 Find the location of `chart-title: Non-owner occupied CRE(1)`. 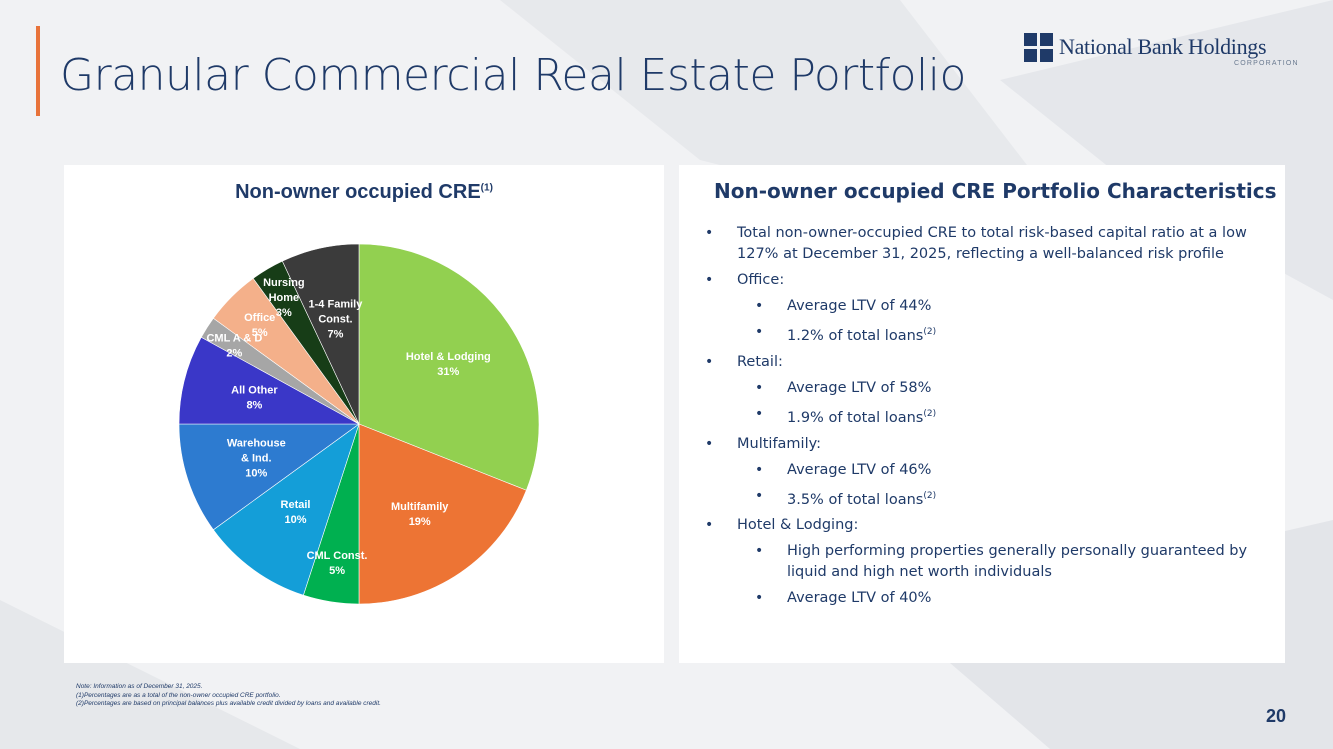

chart-title: Non-owner occupied CRE(1) is located at coordinates (364, 192).